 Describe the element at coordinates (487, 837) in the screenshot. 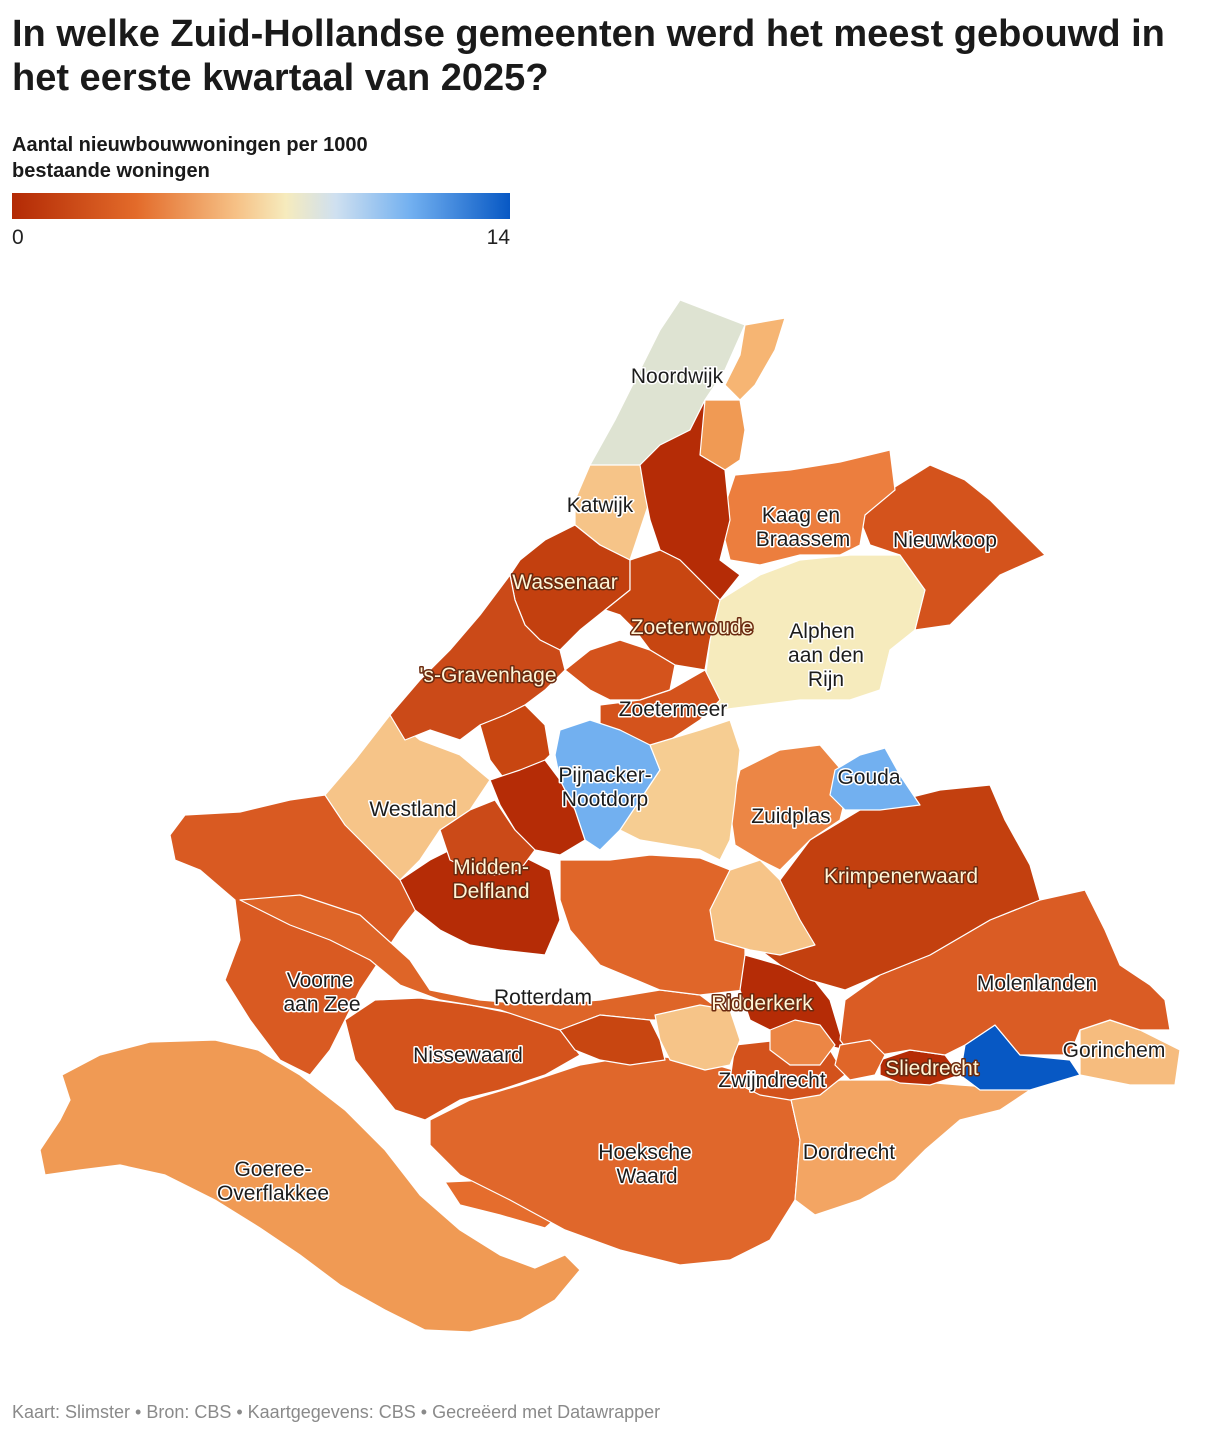

I see `region-vlaardingen` at that location.